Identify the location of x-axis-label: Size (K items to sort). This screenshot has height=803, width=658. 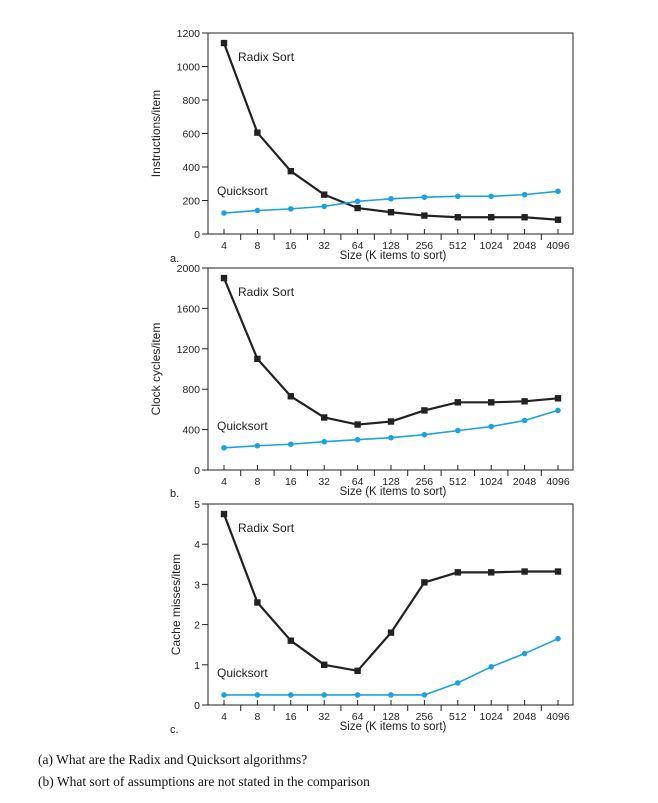
(393, 492).